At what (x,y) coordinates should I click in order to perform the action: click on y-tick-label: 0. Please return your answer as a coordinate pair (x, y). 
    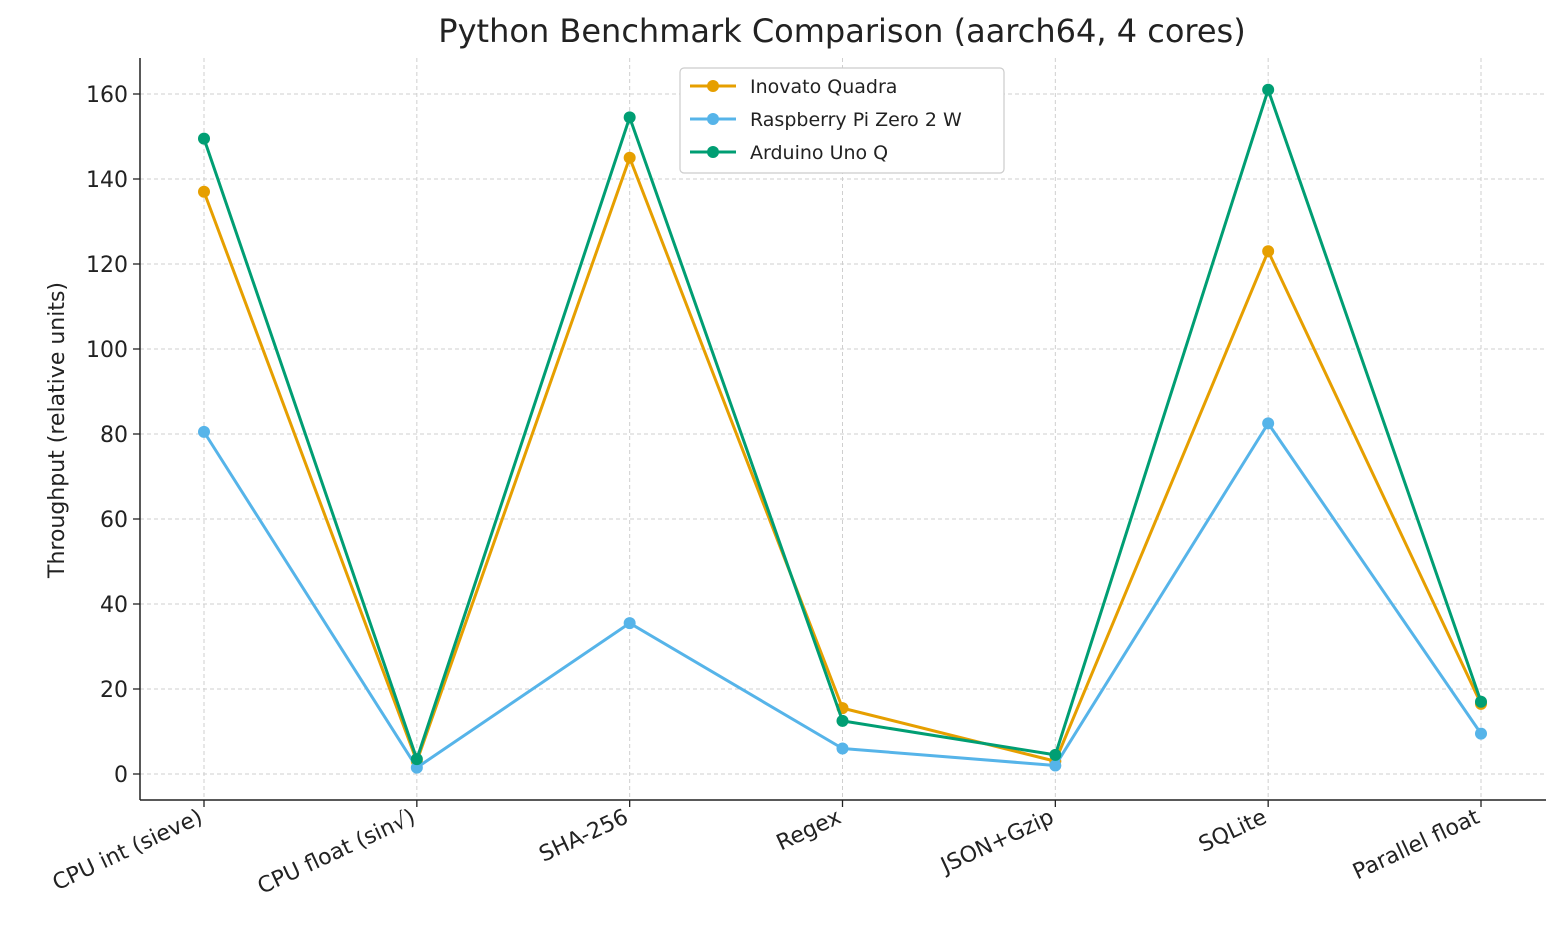
    Looking at the image, I should click on (121, 775).